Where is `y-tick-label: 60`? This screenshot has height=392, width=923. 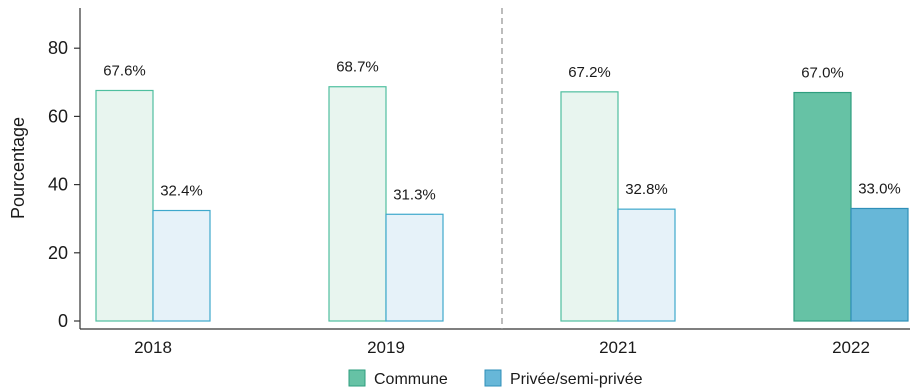
y-tick-label: 60 is located at coordinates (58, 116).